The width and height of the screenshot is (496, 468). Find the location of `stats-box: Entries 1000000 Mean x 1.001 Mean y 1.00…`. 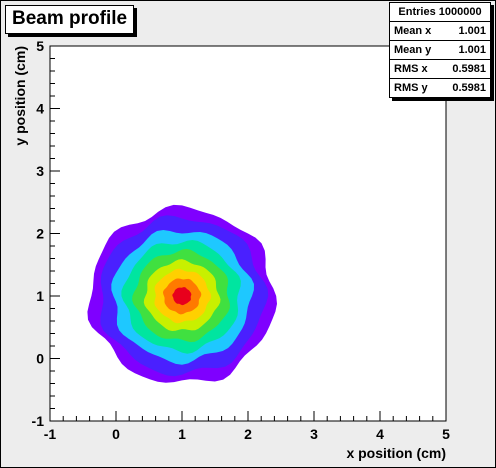

stats-box: Entries 1000000 Mean x 1.001 Mean y 1.00… is located at coordinates (440, 50).